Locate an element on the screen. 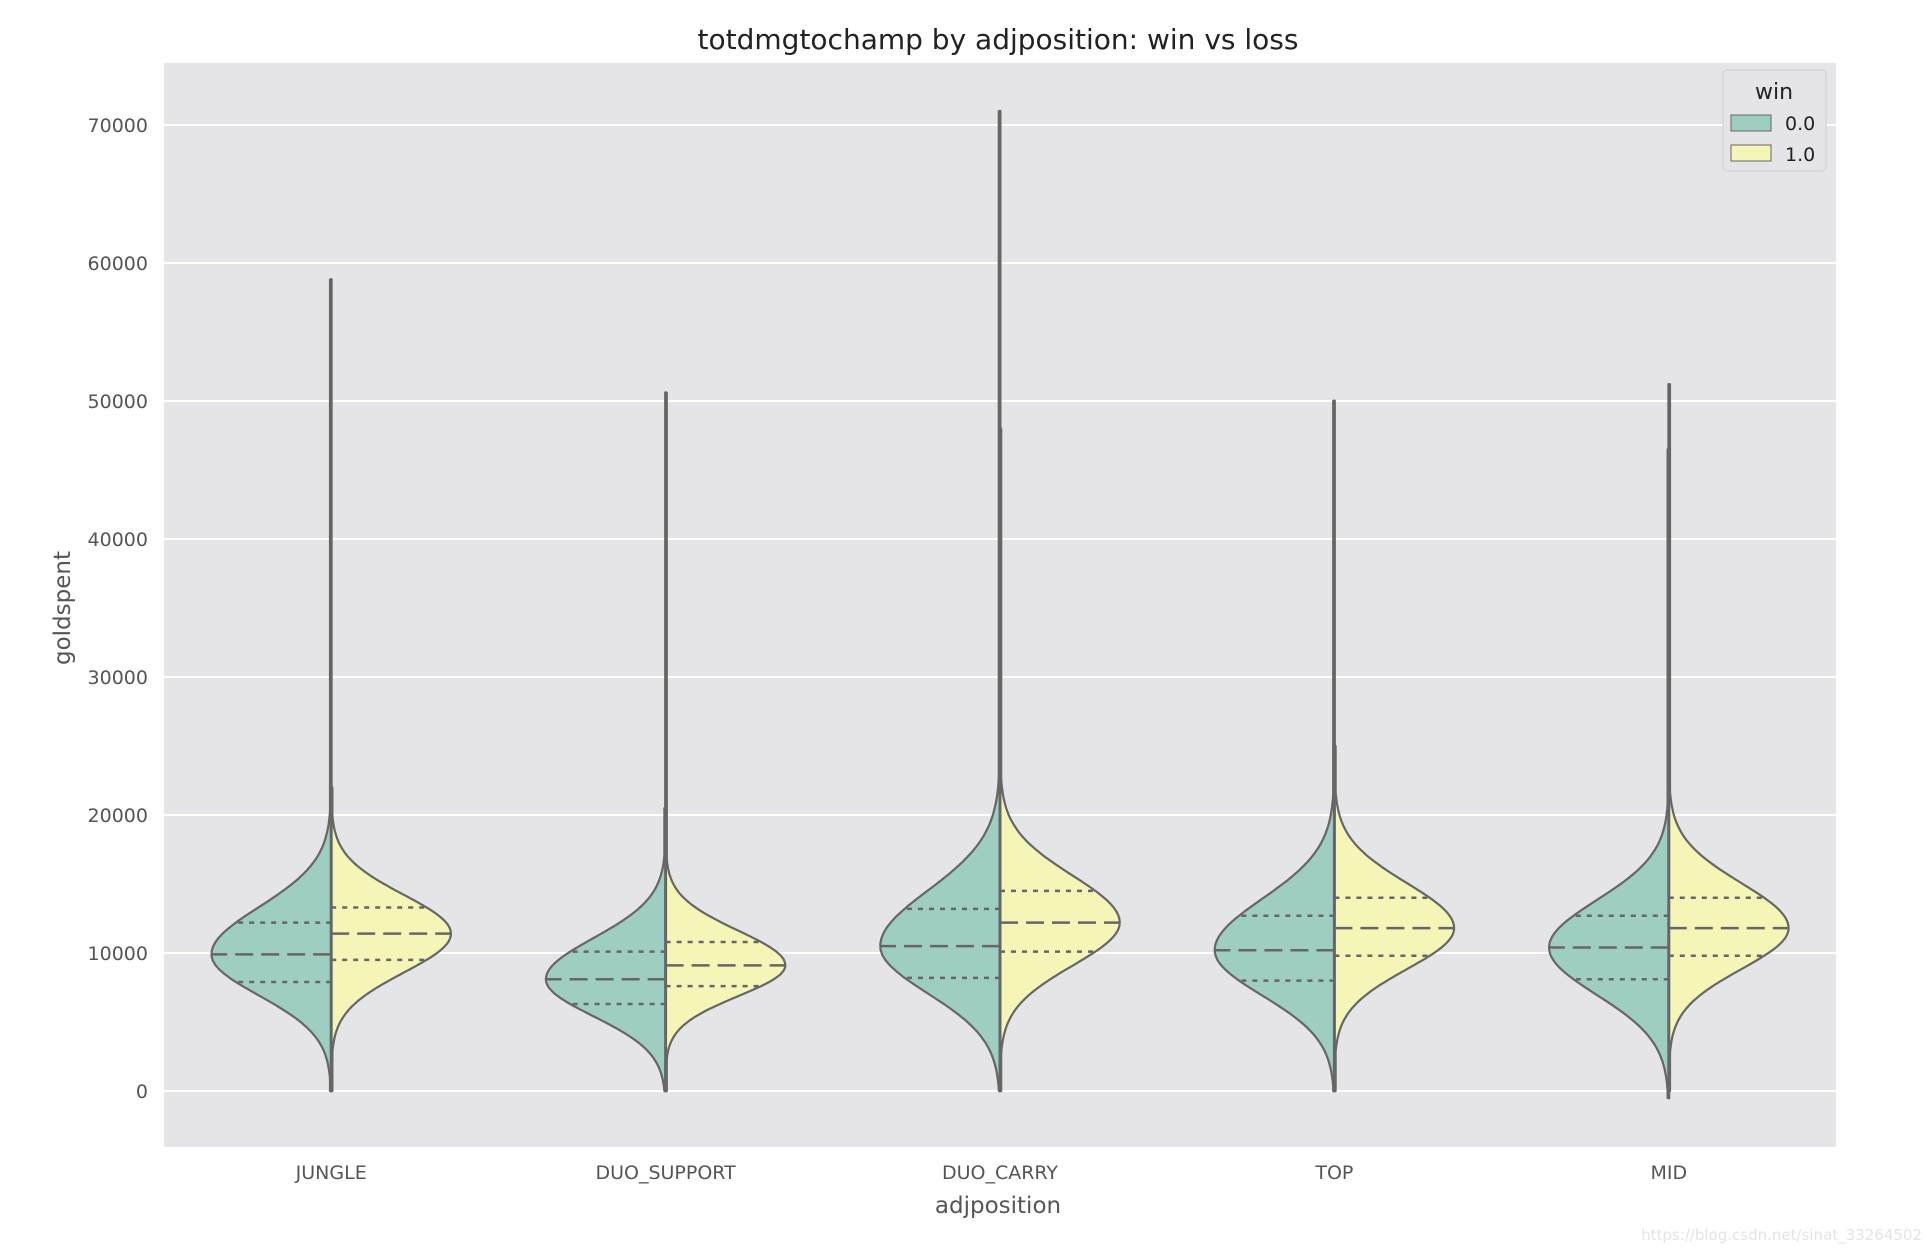  y-tick-label: 60000 is located at coordinates (118, 264).